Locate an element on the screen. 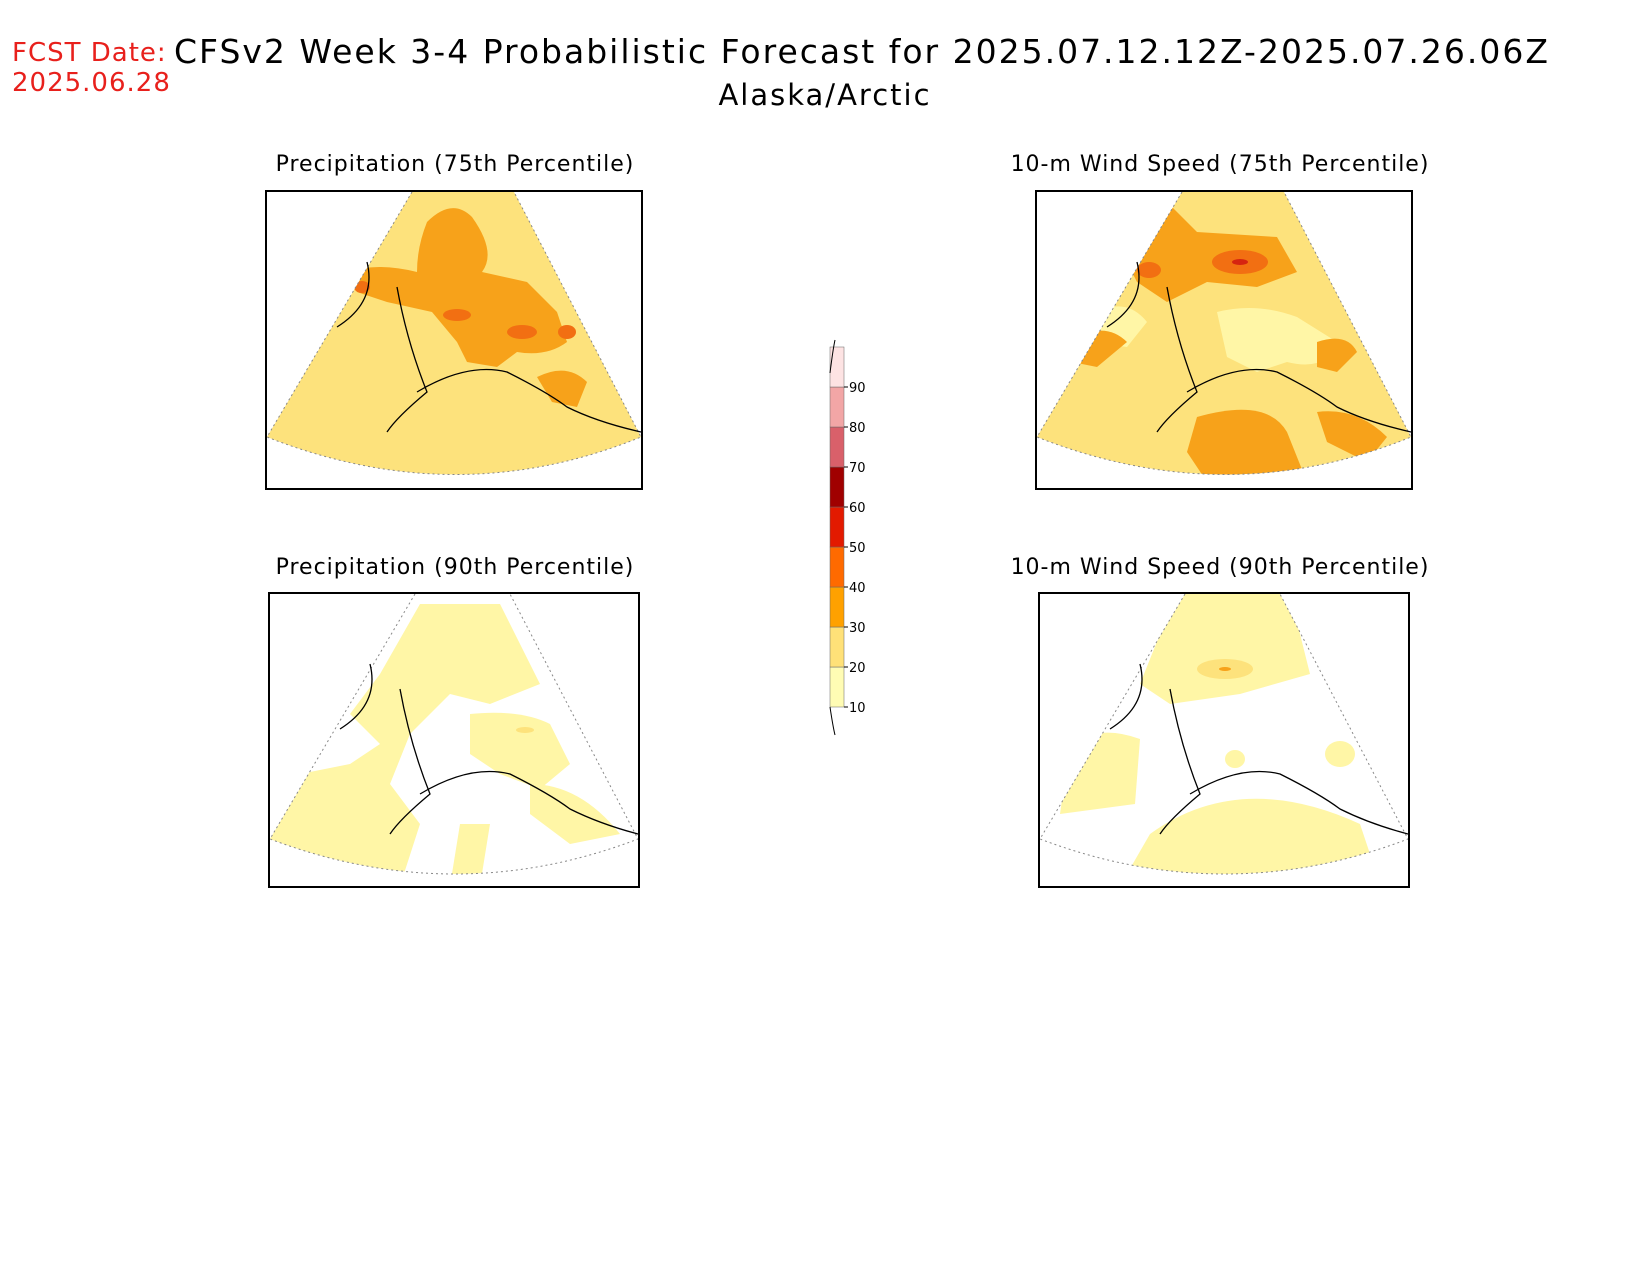  forecast-date: FCST Date: 2025.06.28 is located at coordinates (91, 68).